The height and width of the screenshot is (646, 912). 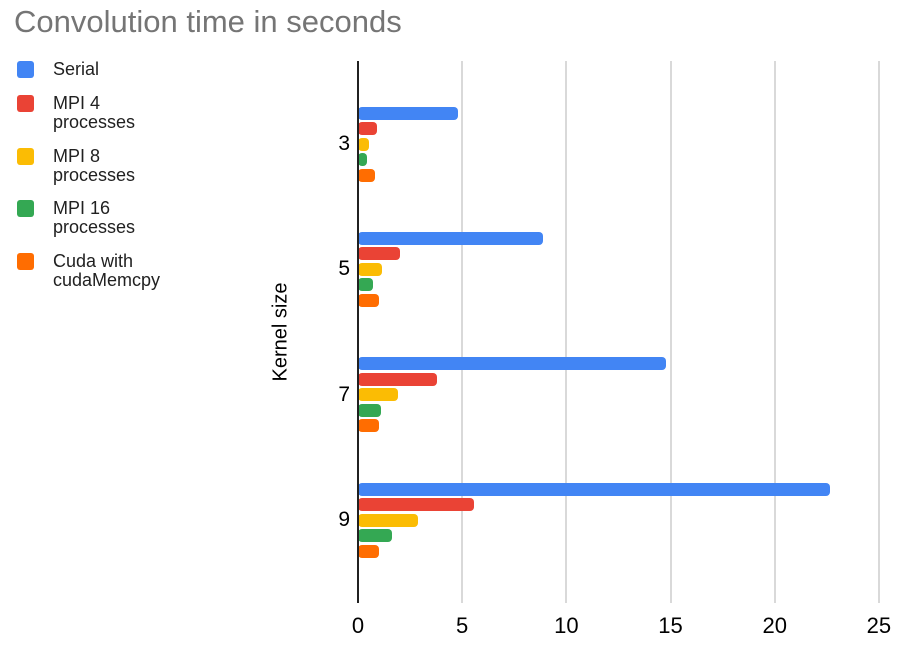 What do you see at coordinates (208, 21) in the screenshot?
I see `chart-title: Convolution time in seconds` at bounding box center [208, 21].